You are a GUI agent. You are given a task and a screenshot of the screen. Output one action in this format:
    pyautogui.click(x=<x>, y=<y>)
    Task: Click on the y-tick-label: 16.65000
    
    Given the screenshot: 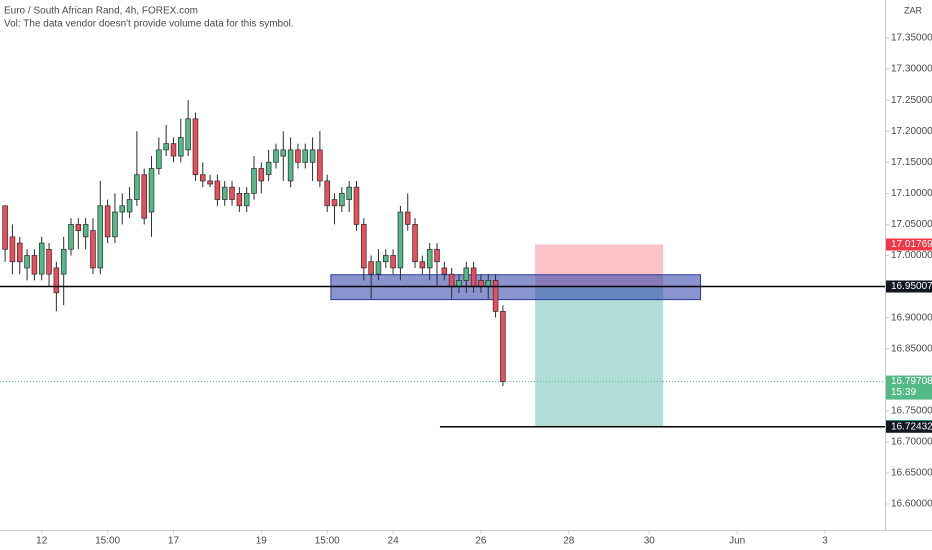 What is the action you would take?
    pyautogui.click(x=911, y=473)
    